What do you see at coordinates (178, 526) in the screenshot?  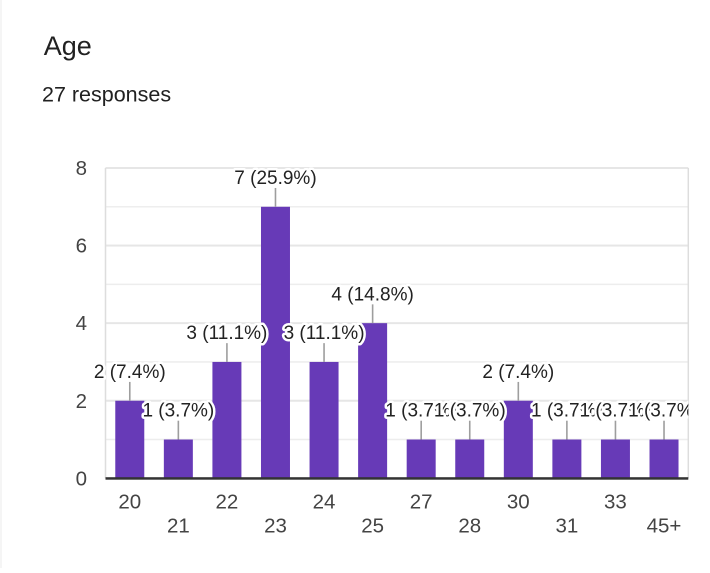 I see `svg-text: 21` at bounding box center [178, 526].